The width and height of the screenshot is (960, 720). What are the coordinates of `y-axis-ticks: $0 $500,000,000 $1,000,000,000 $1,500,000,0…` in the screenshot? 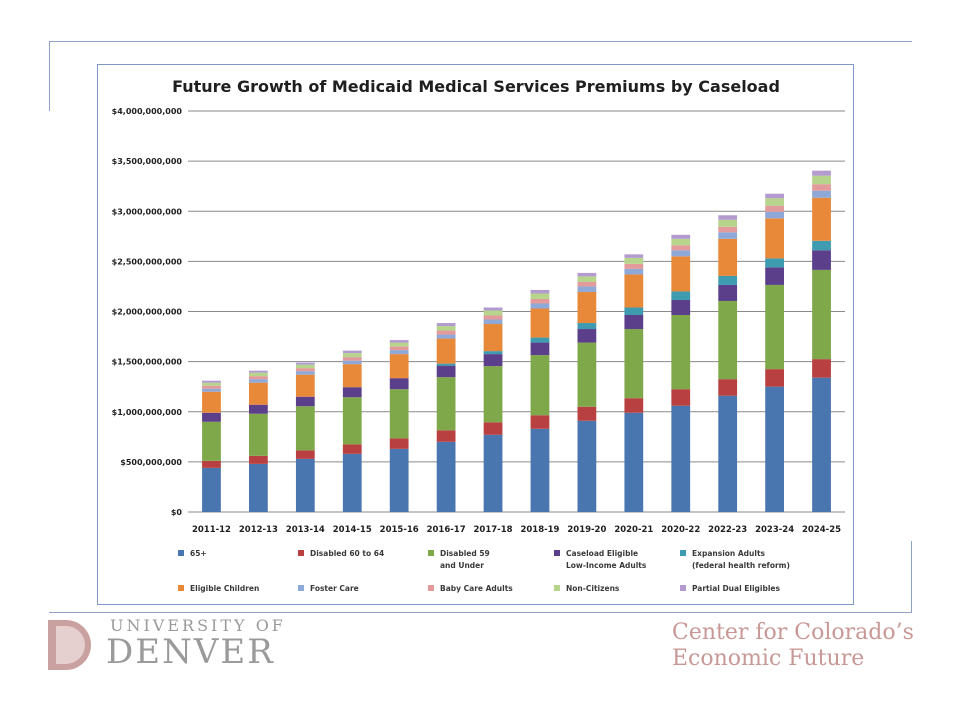 It's located at (147, 312).